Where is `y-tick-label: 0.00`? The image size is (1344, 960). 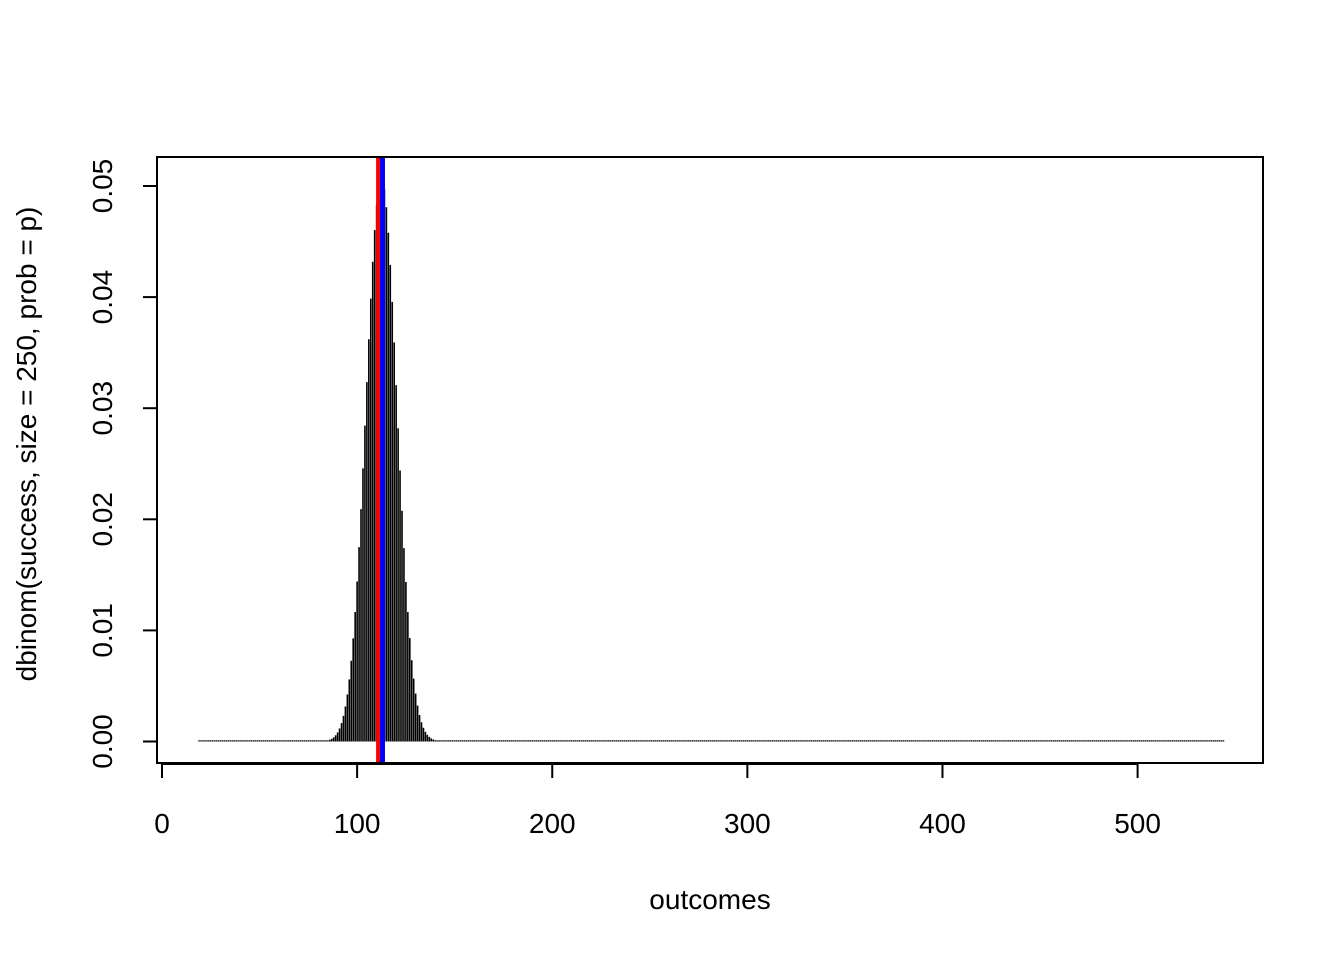 y-tick-label: 0.00 is located at coordinates (102, 741).